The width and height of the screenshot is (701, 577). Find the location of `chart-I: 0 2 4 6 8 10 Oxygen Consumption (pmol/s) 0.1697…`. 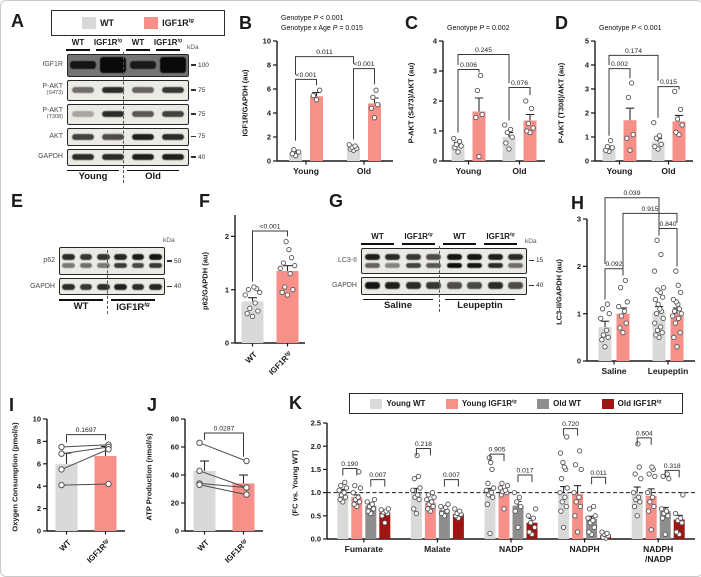

chart-I: 0 2 4 6 8 10 Oxygen Consumption (pmol/s) 0.1697… is located at coordinates (68, 490).